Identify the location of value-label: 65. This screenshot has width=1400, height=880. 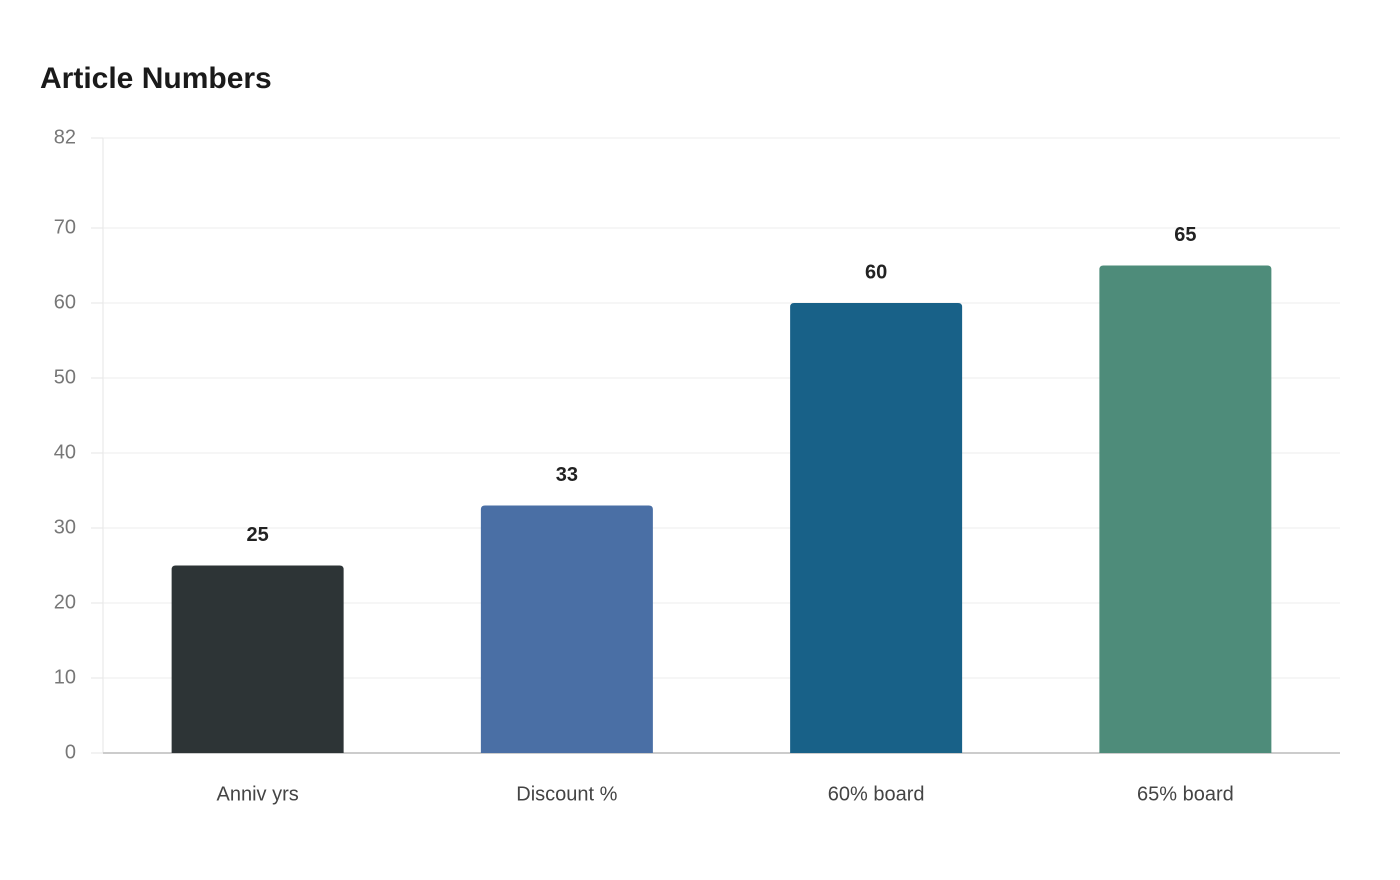
(1185, 235).